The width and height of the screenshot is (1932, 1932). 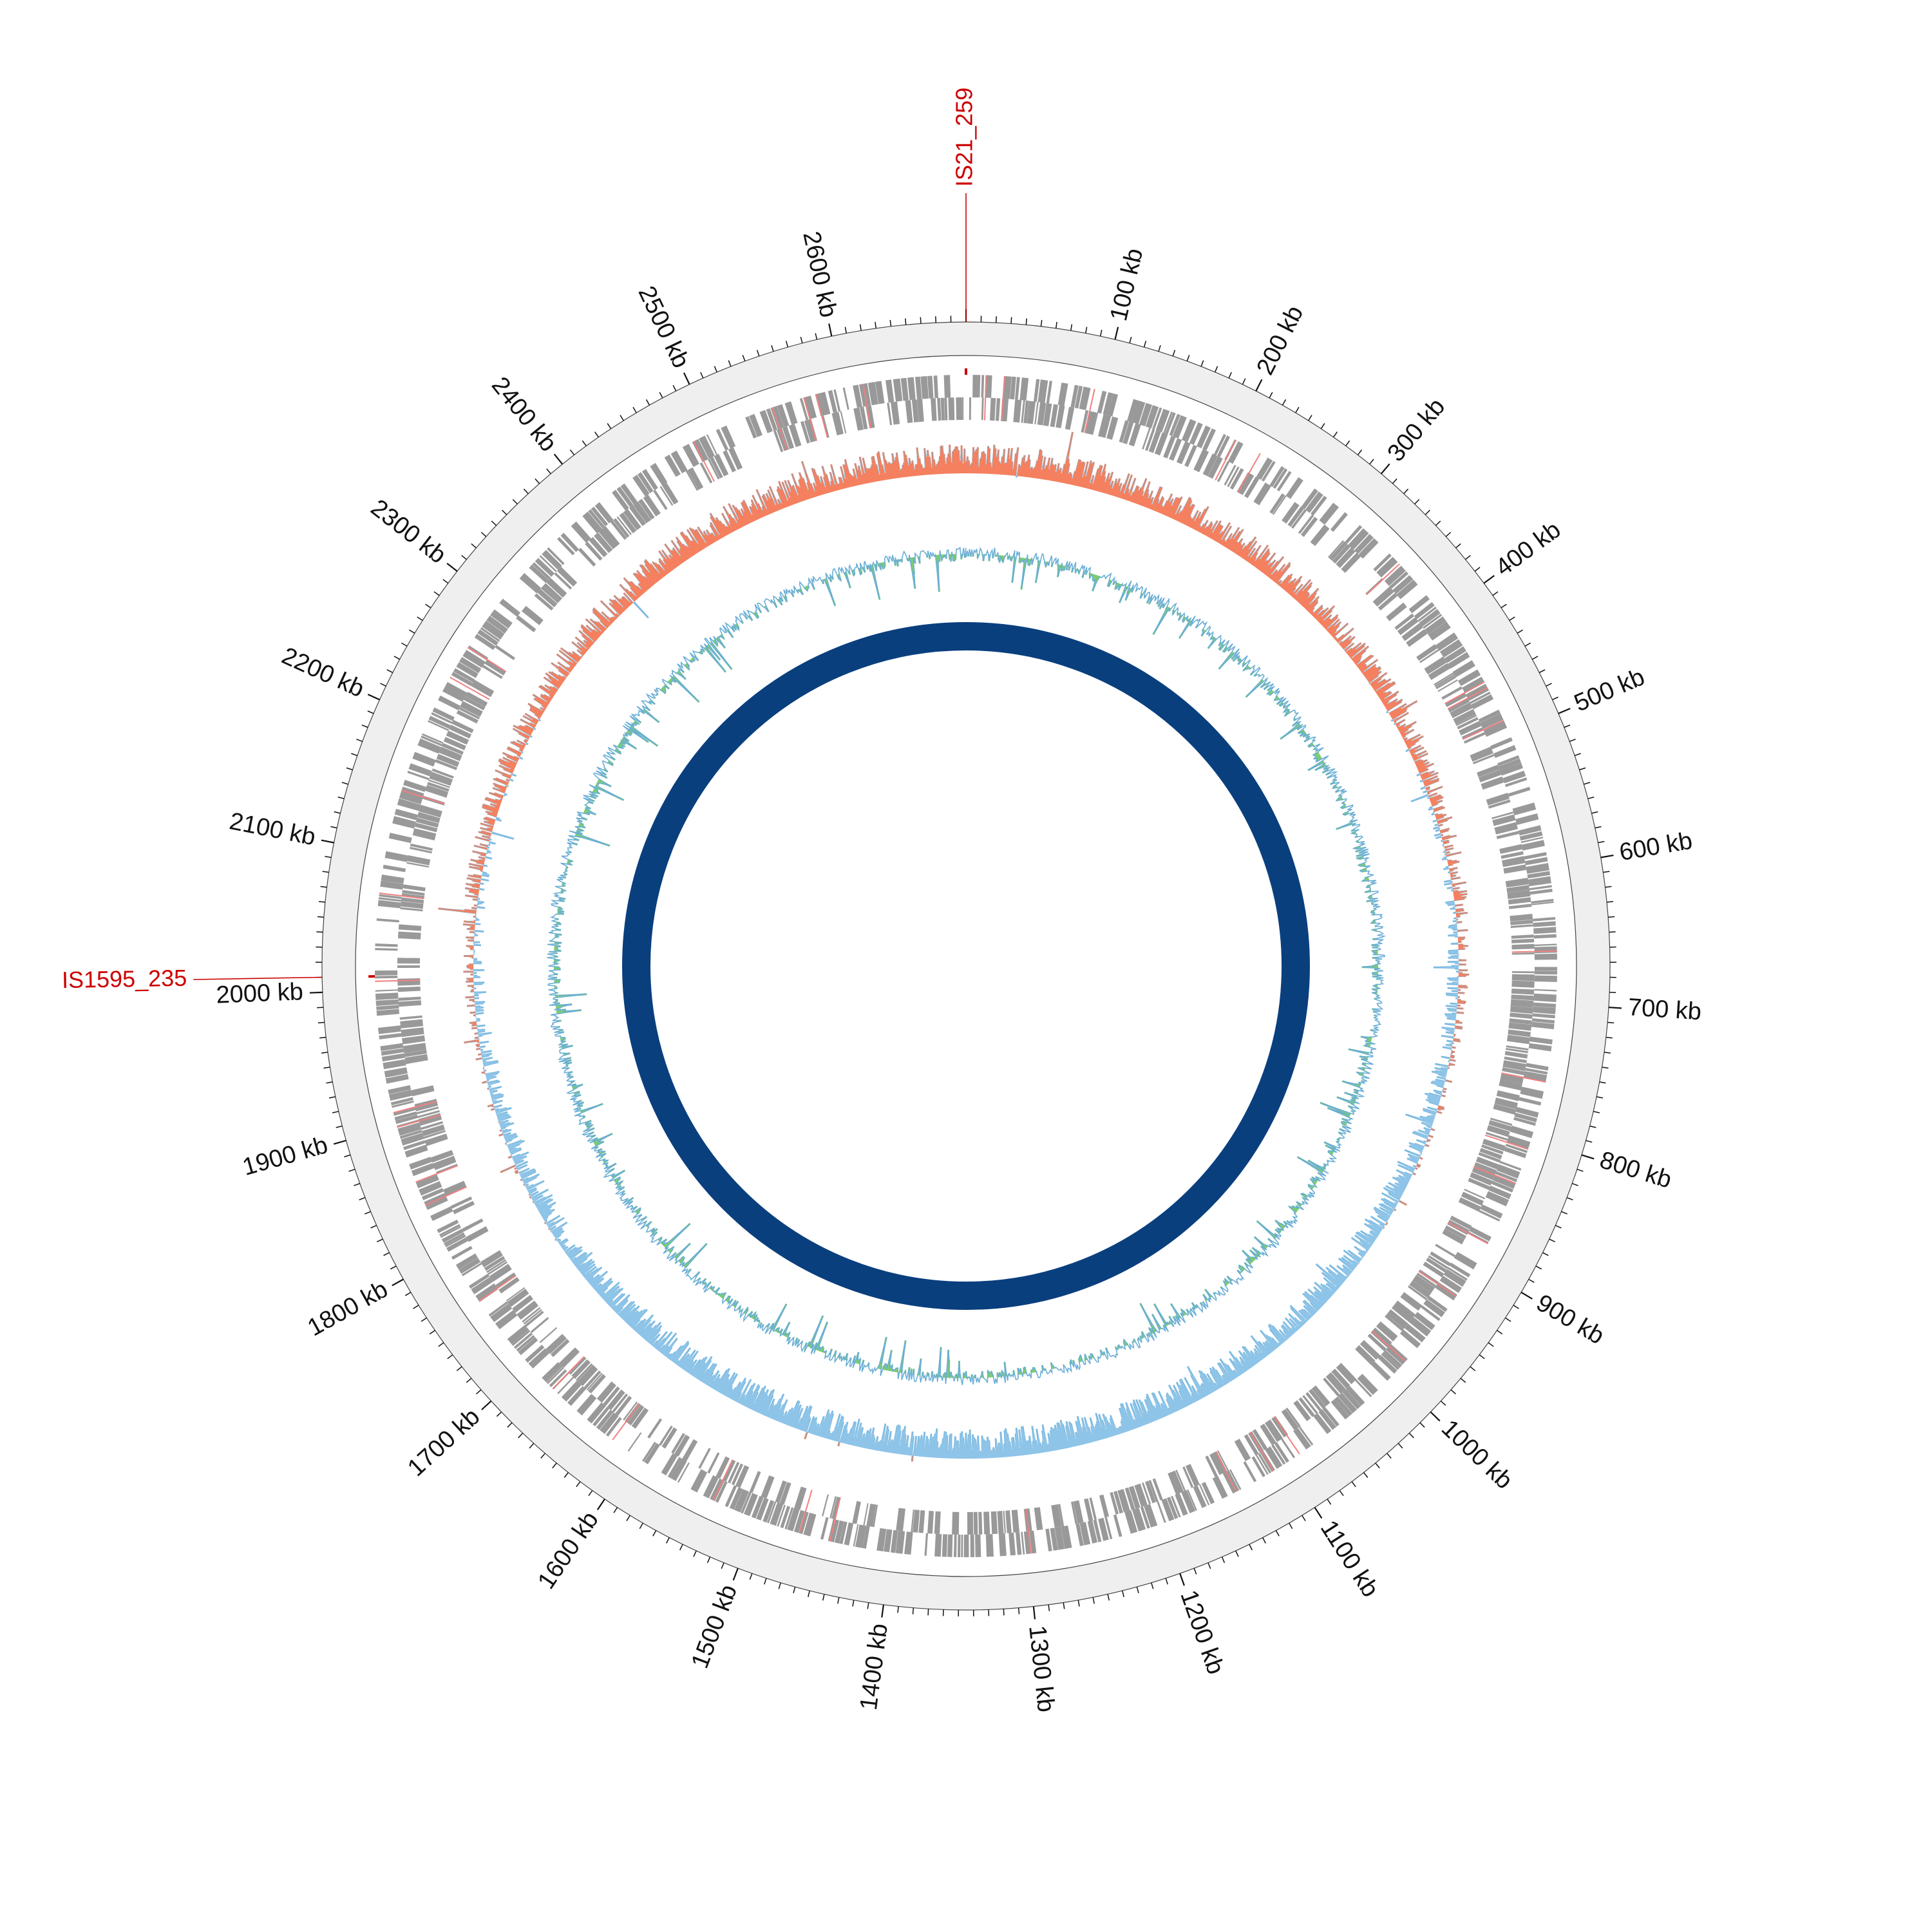 What do you see at coordinates (260, 994) in the screenshot?
I see `tick-label: 2000 kb` at bounding box center [260, 994].